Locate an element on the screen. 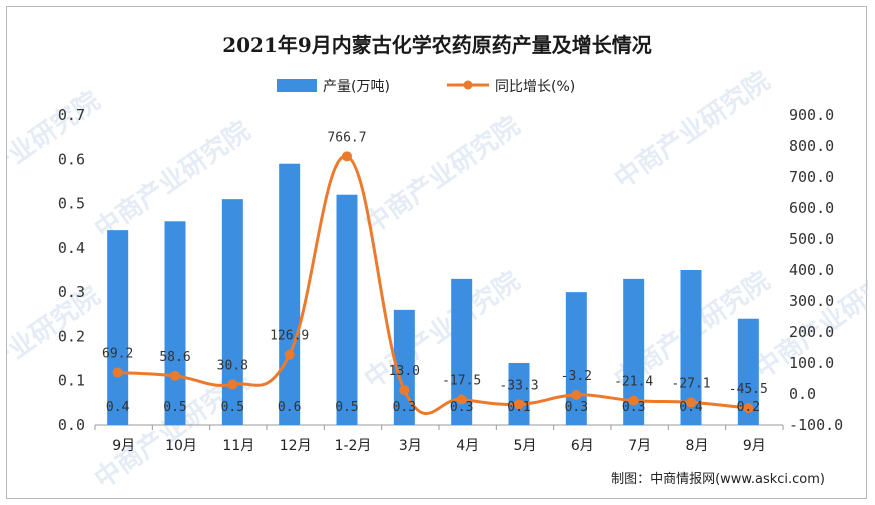 This screenshot has width=875, height=505. legend-swatch-bar is located at coordinates (297, 85).